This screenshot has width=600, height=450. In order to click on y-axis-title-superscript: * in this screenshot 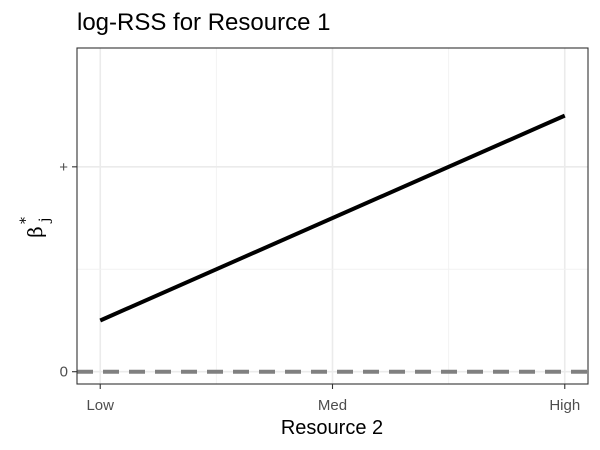, I will do `click(26, 220)`.